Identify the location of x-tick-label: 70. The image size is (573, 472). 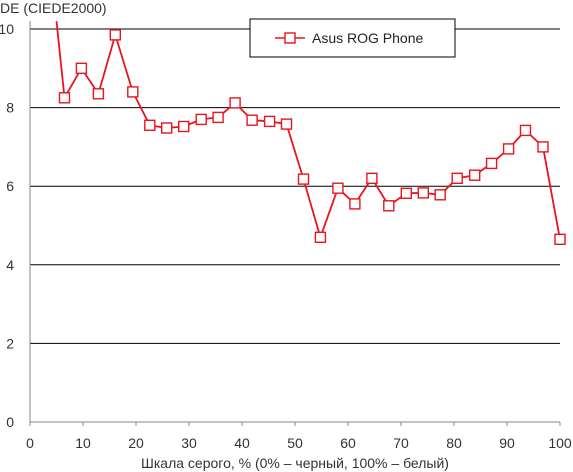
(401, 443).